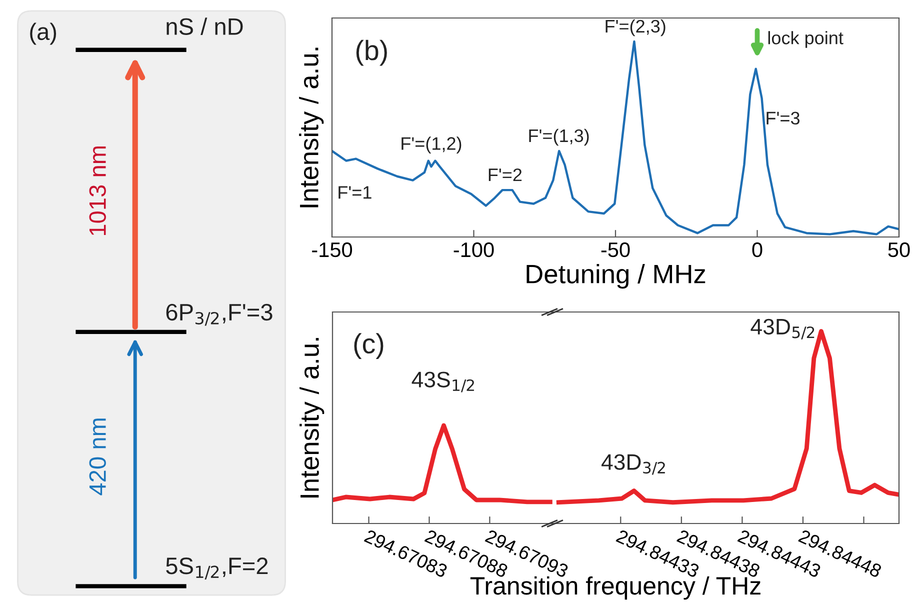  Describe the element at coordinates (43, 33) in the screenshot. I see `text: (a)` at that location.